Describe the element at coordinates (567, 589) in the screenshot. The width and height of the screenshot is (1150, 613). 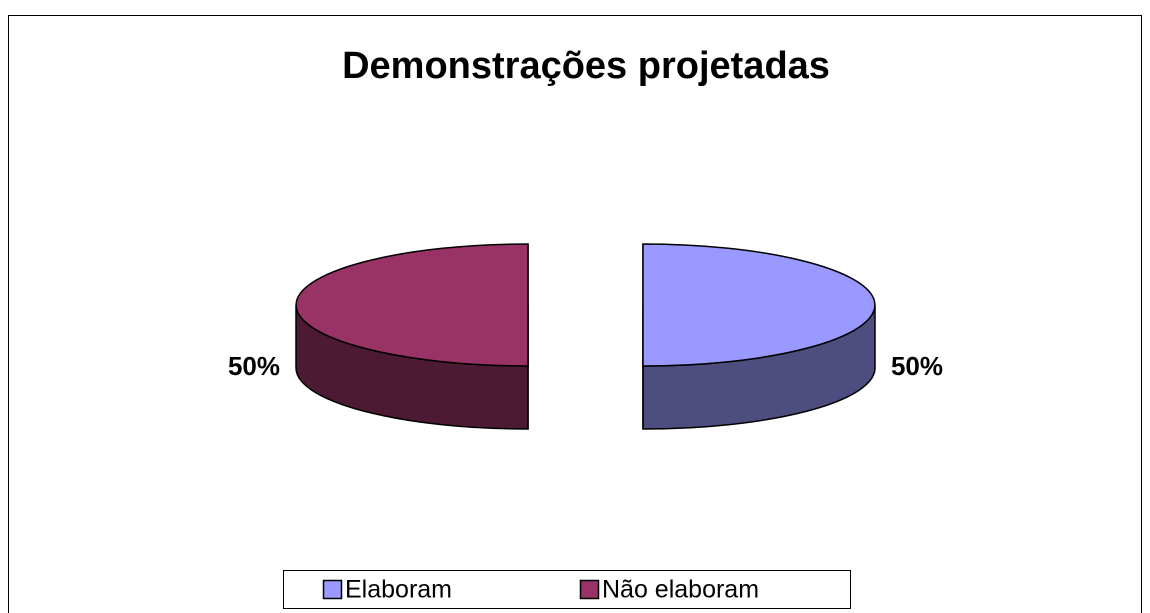
I see `legend` at that location.